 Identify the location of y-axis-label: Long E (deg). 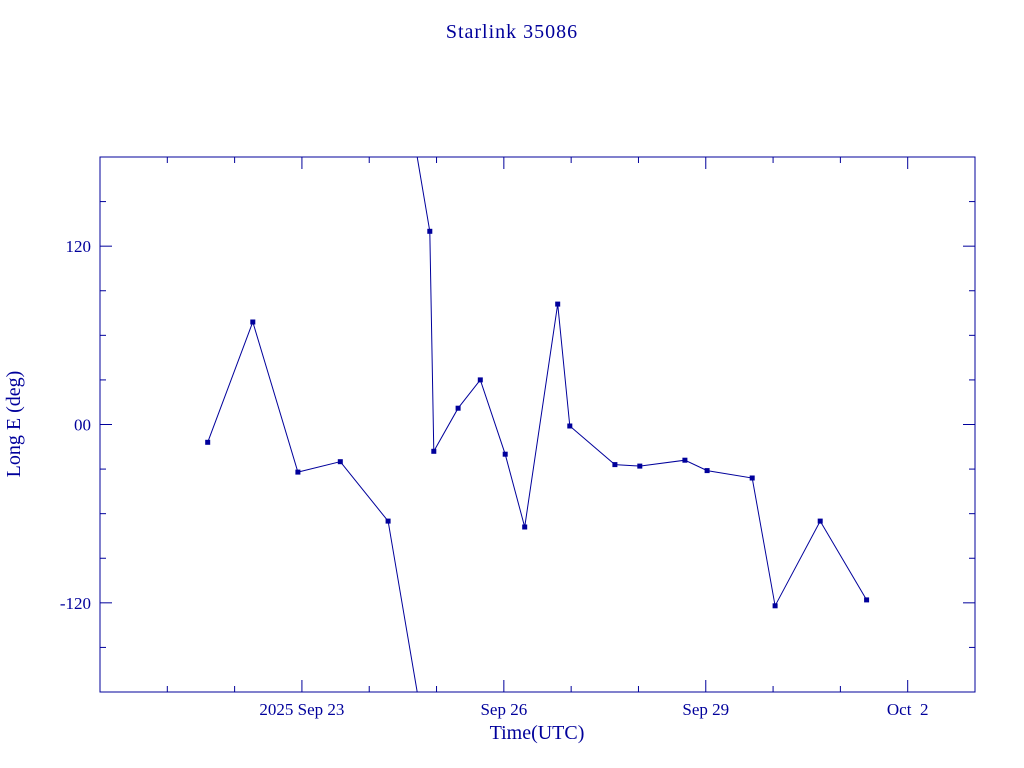
(14, 424).